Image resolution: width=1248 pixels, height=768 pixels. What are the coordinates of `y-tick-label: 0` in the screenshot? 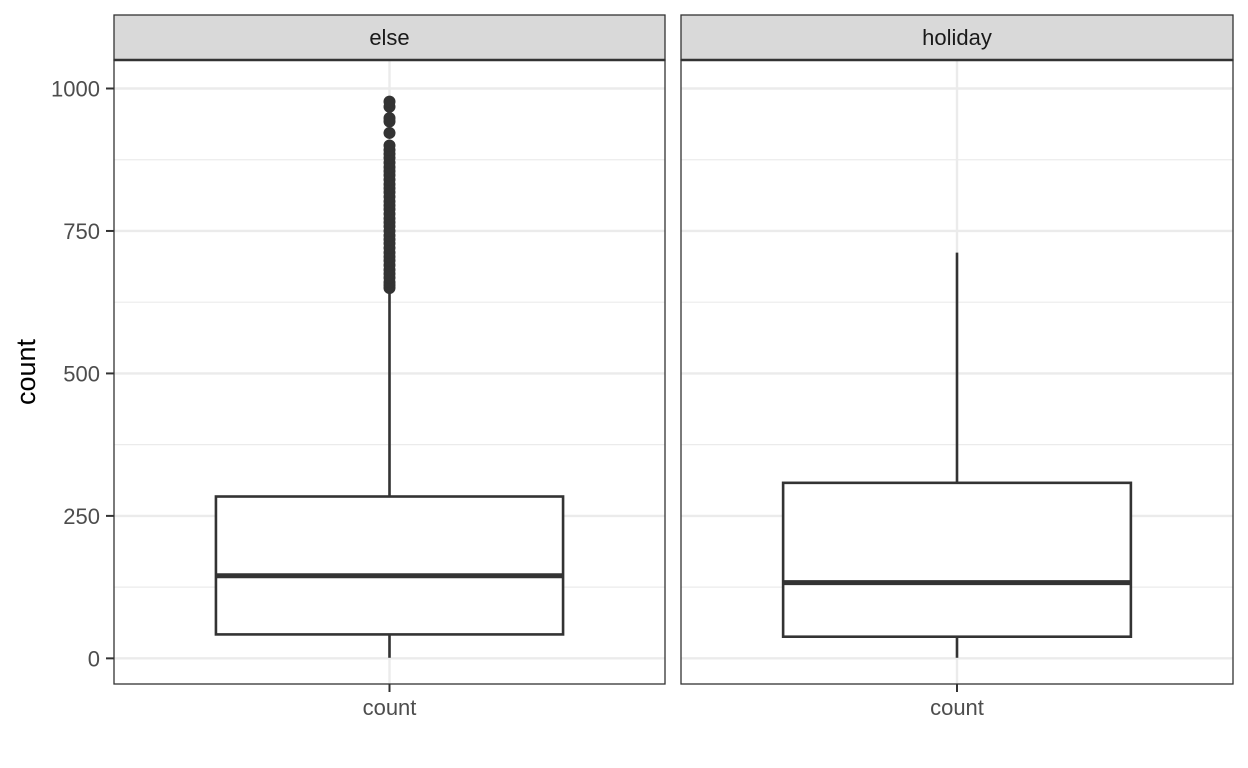 It's located at (94, 658).